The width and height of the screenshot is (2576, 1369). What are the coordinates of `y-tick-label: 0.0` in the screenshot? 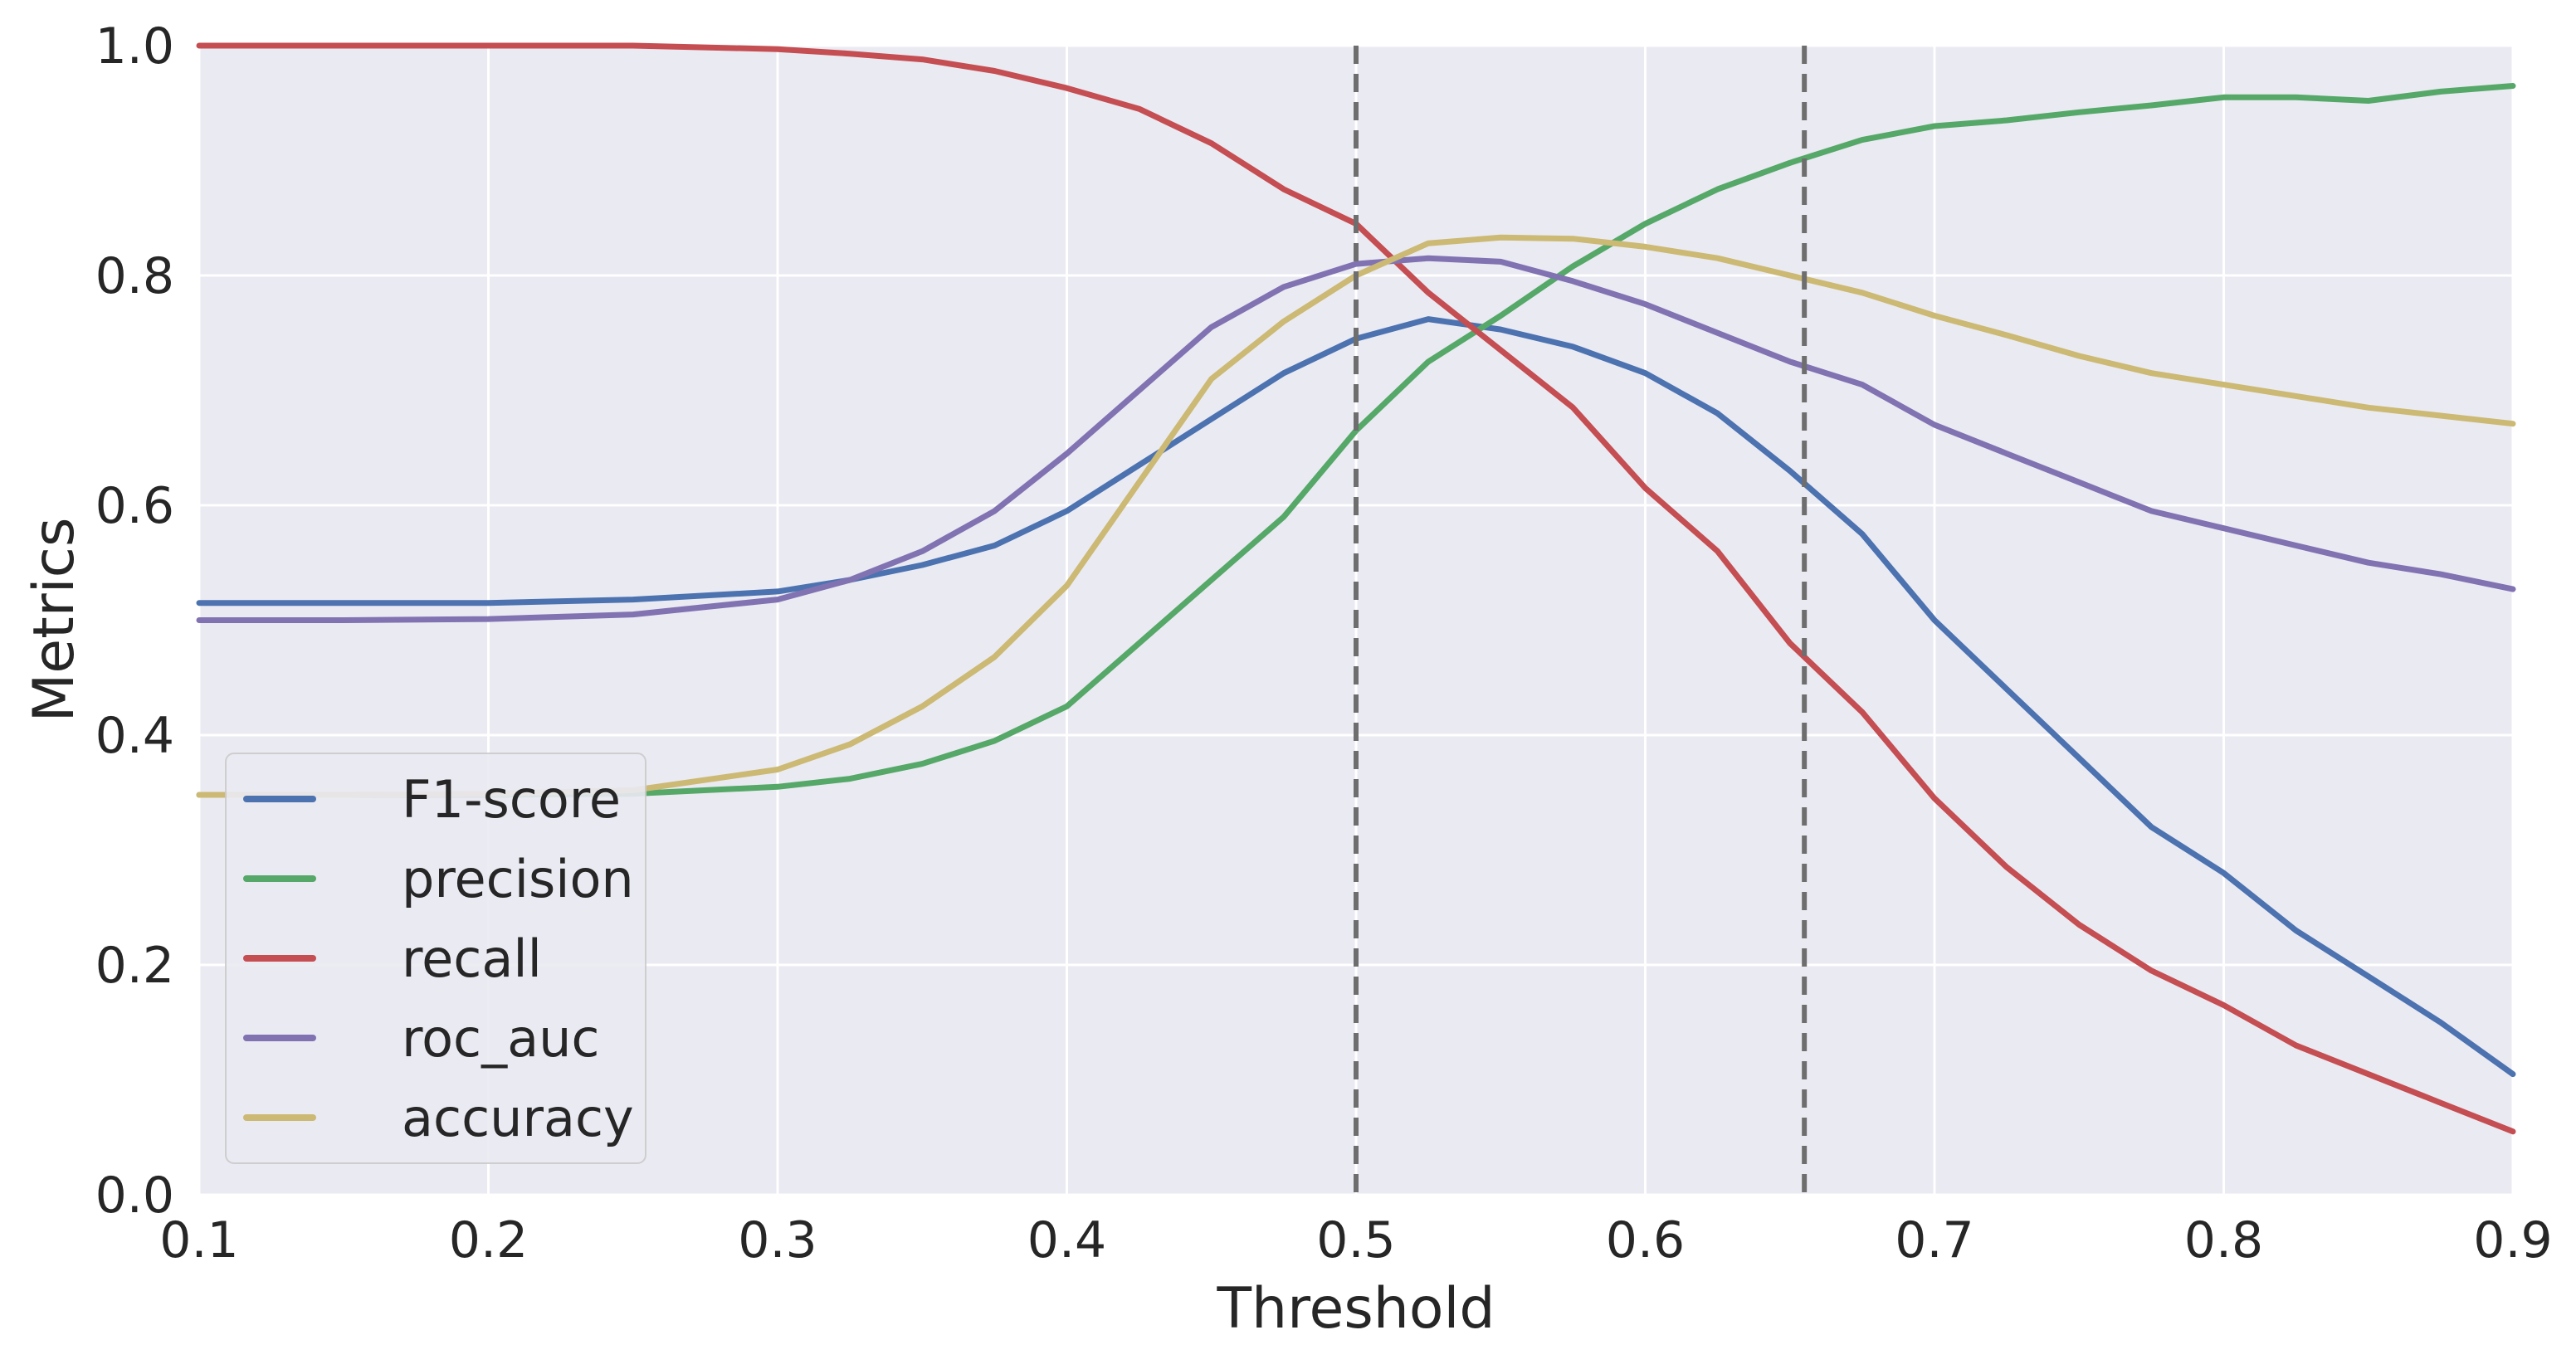 It's located at (134, 1196).